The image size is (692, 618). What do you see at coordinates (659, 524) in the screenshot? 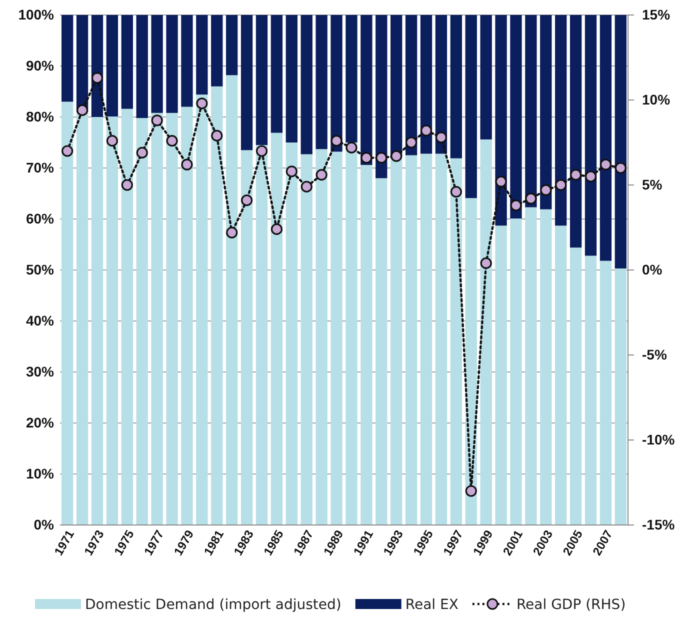
I see `y2-tick-label: -15%` at bounding box center [659, 524].